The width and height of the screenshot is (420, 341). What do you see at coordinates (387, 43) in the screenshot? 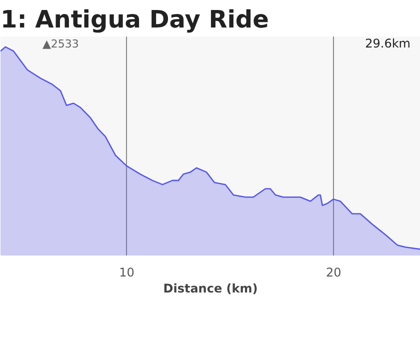
I see `chart-subtitle: 29.6km` at bounding box center [387, 43].